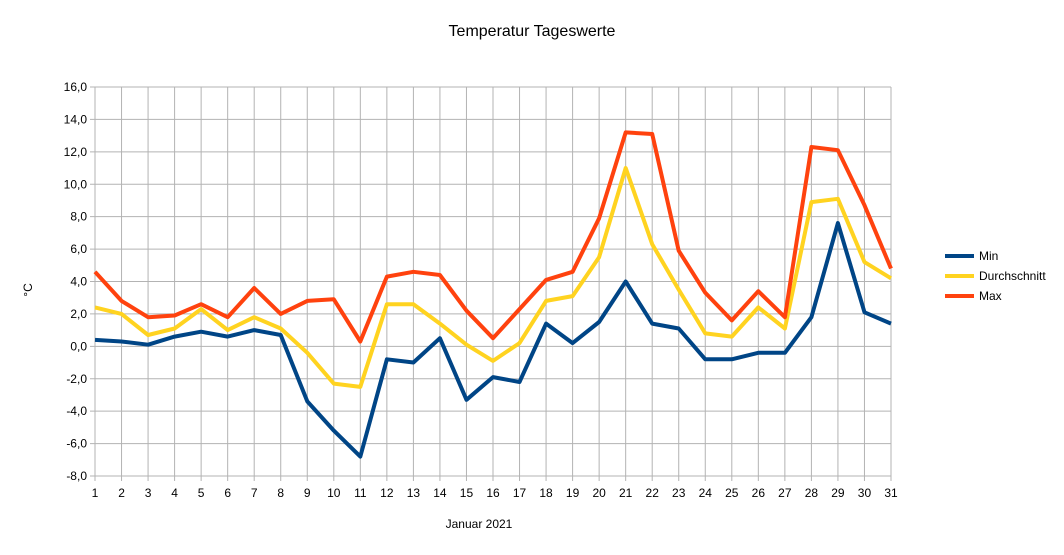  What do you see at coordinates (467, 493) in the screenshot?
I see `x-tick-label: 15` at bounding box center [467, 493].